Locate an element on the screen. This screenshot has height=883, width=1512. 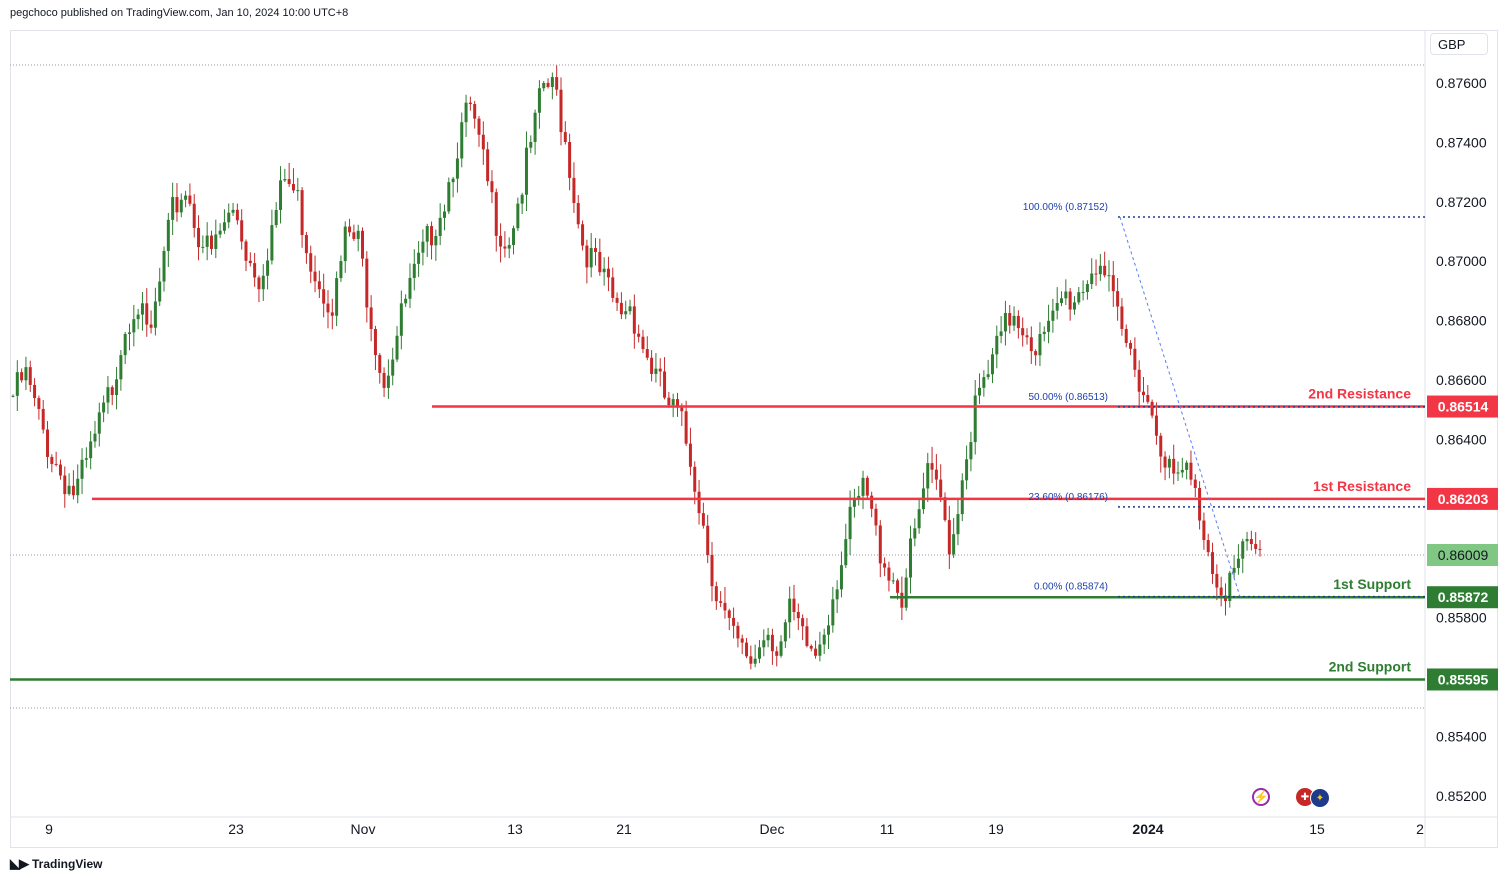
fib-level-label: 50.00% (0.86513) is located at coordinates (1068, 397).